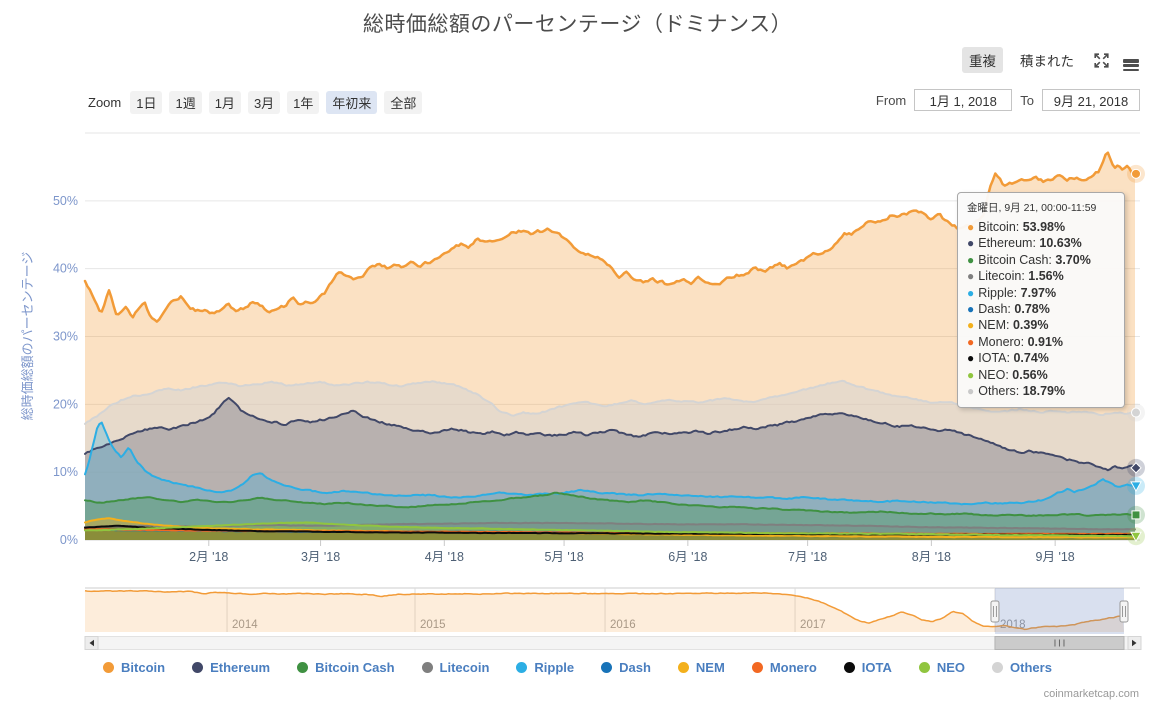 This screenshot has height=711, width=1155. I want to click on tooltip-row-dash: ● Dash: 0.78%, so click(1008, 309).